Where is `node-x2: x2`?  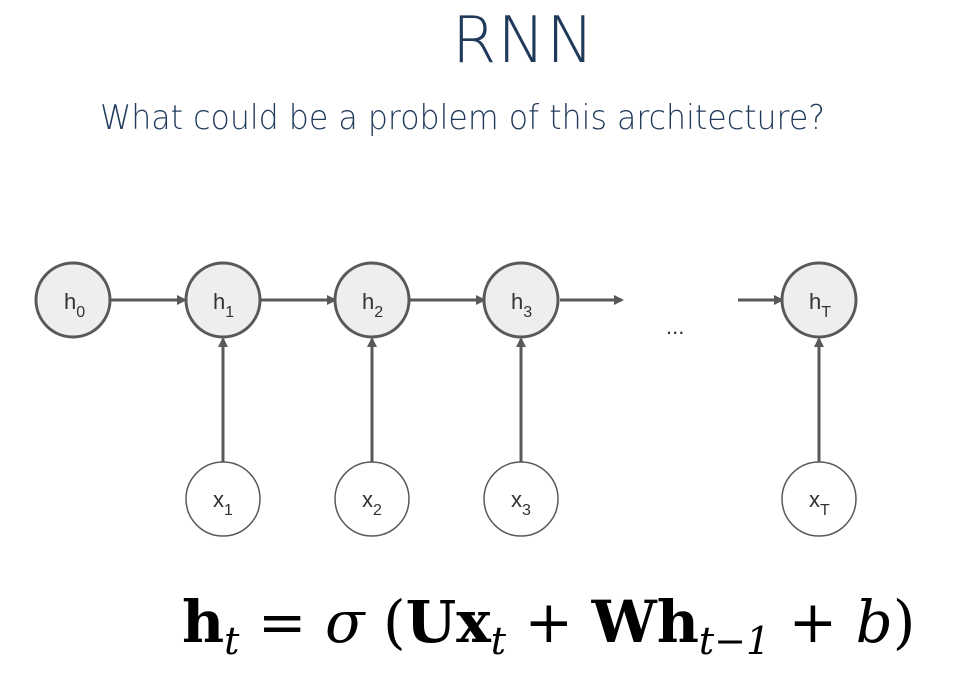 node-x2: x2 is located at coordinates (372, 499).